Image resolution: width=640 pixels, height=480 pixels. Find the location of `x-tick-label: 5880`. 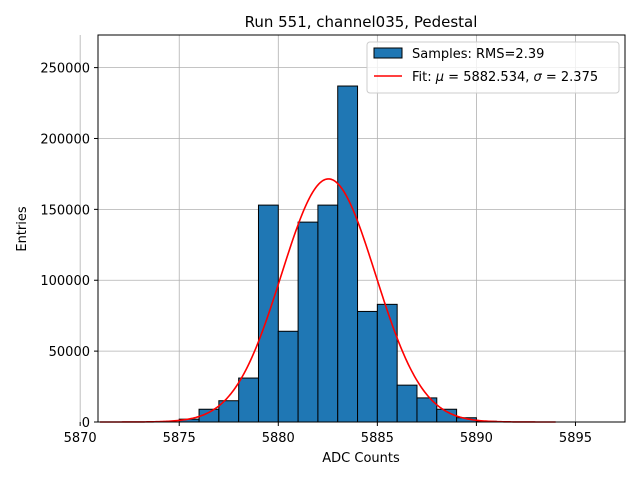

x-tick-label: 5880 is located at coordinates (278, 438).